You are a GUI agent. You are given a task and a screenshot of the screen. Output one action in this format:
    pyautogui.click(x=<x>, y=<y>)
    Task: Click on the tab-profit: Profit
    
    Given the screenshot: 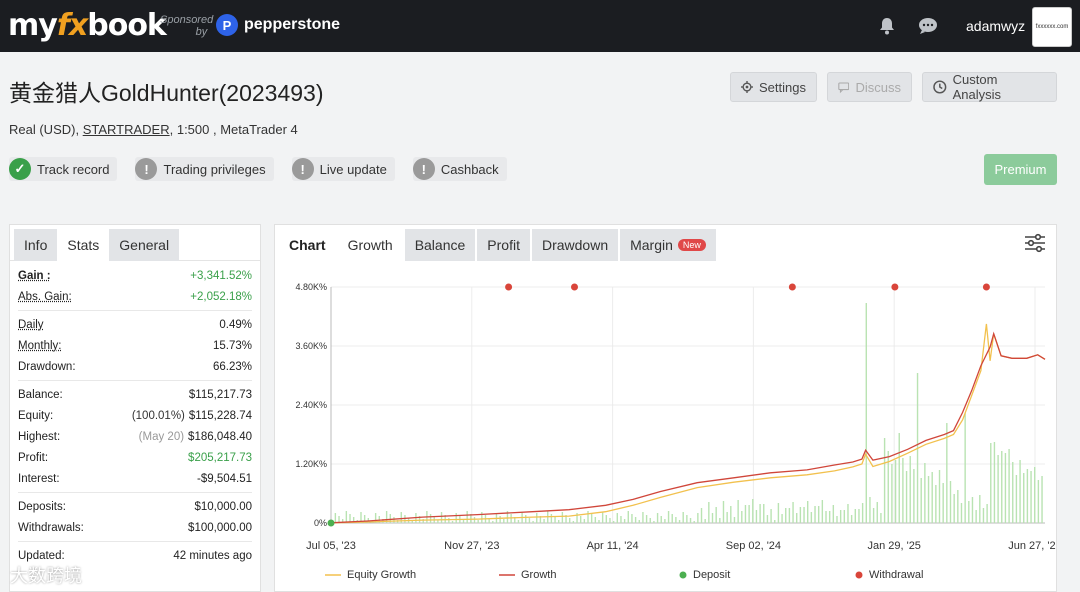 What is the action you would take?
    pyautogui.click(x=503, y=245)
    